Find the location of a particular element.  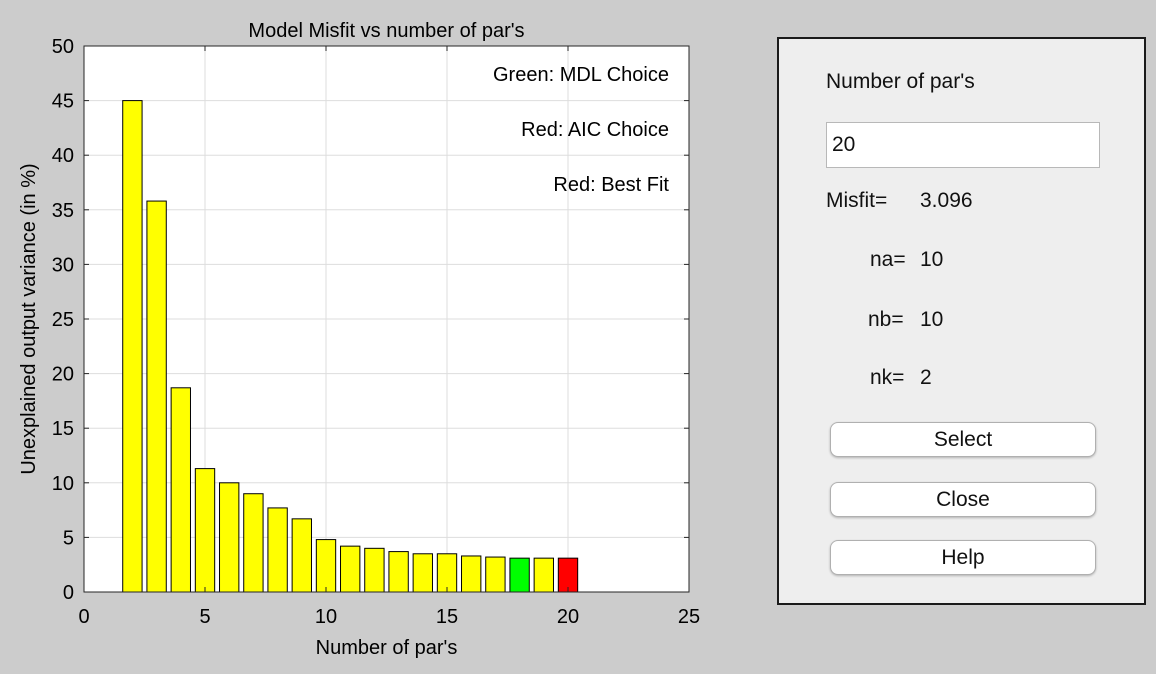

nk-label: nk= is located at coordinates (887, 377).